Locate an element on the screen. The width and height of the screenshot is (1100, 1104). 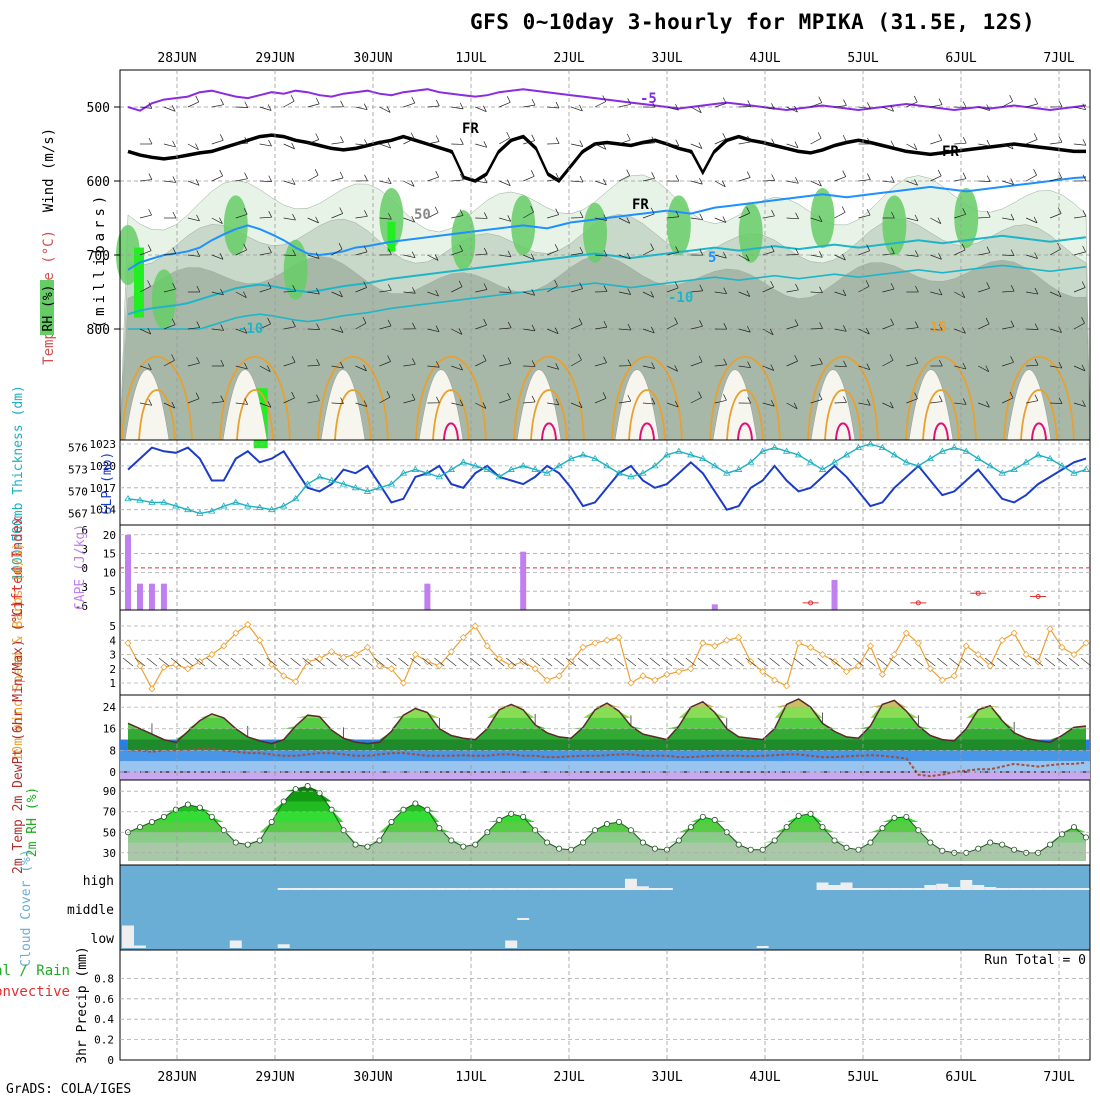
temp-band is located at coordinates (605, 755).